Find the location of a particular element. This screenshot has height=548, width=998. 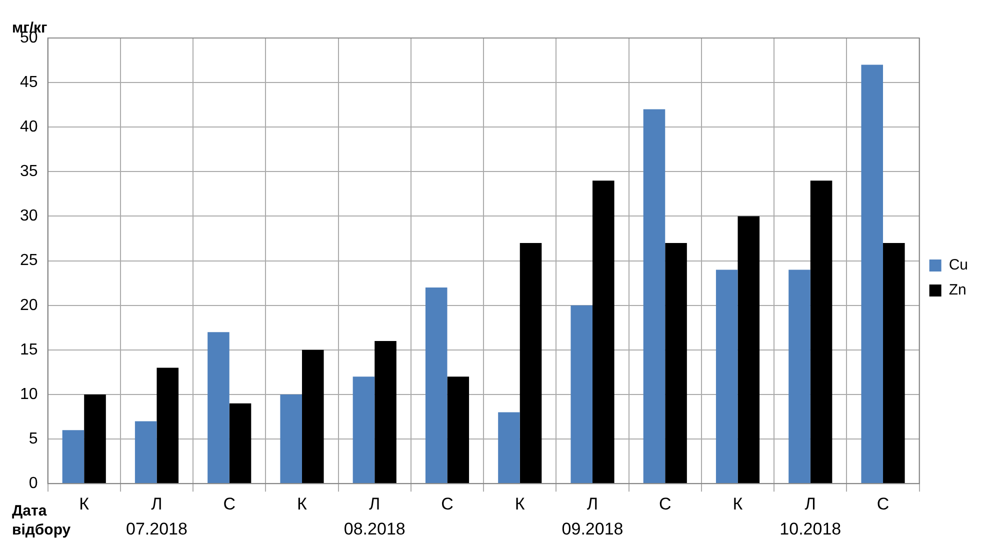

y-tick-label: 30 is located at coordinates (29, 216).